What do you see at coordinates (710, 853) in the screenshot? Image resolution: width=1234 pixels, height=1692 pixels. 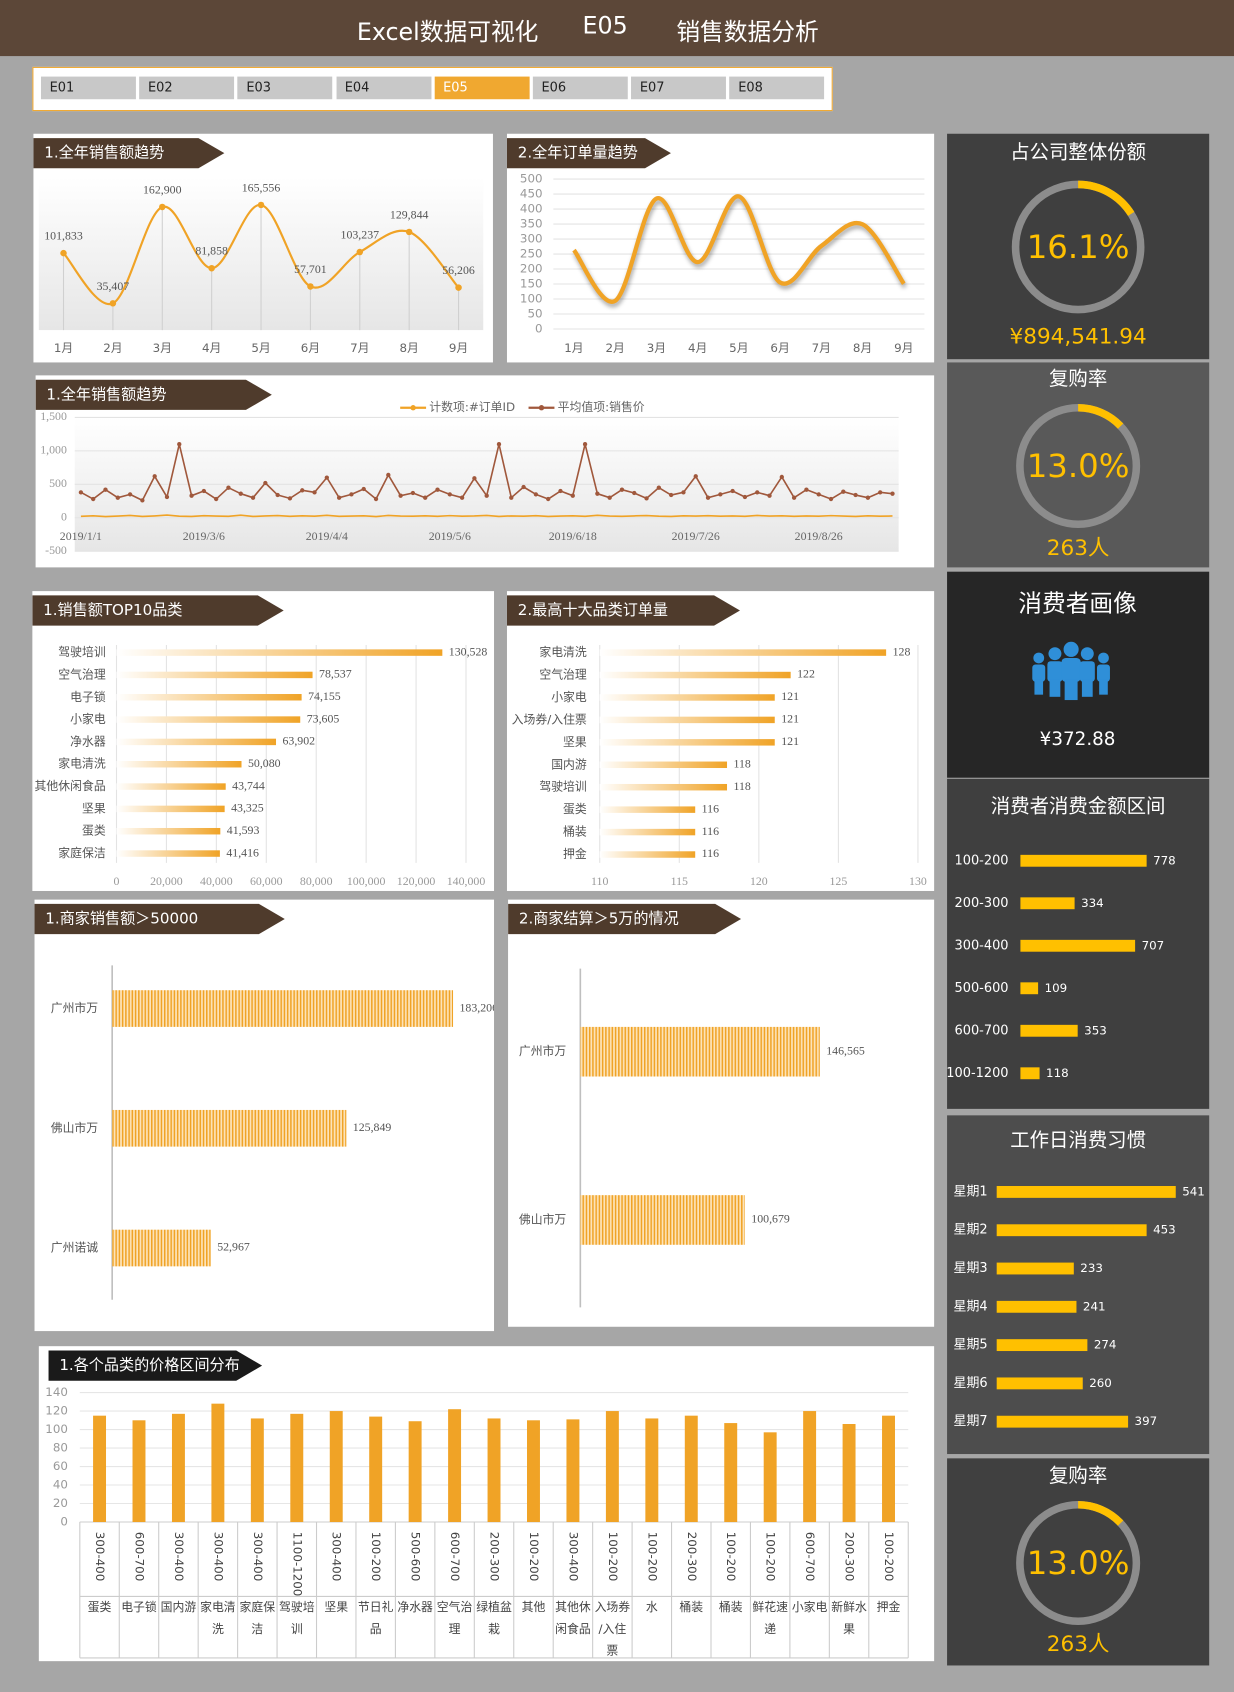 I see `value-label: 116` at bounding box center [710, 853].